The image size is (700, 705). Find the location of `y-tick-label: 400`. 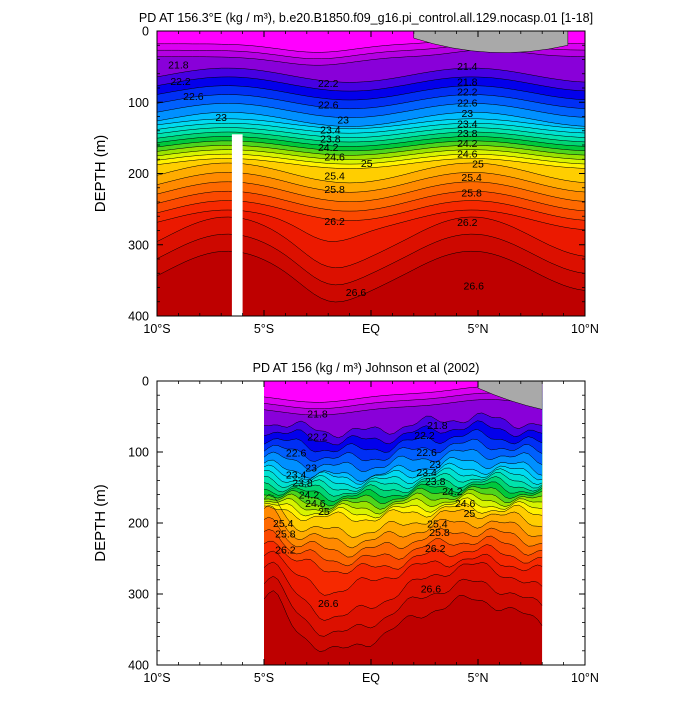

y-tick-label: 400 is located at coordinates (138, 317).